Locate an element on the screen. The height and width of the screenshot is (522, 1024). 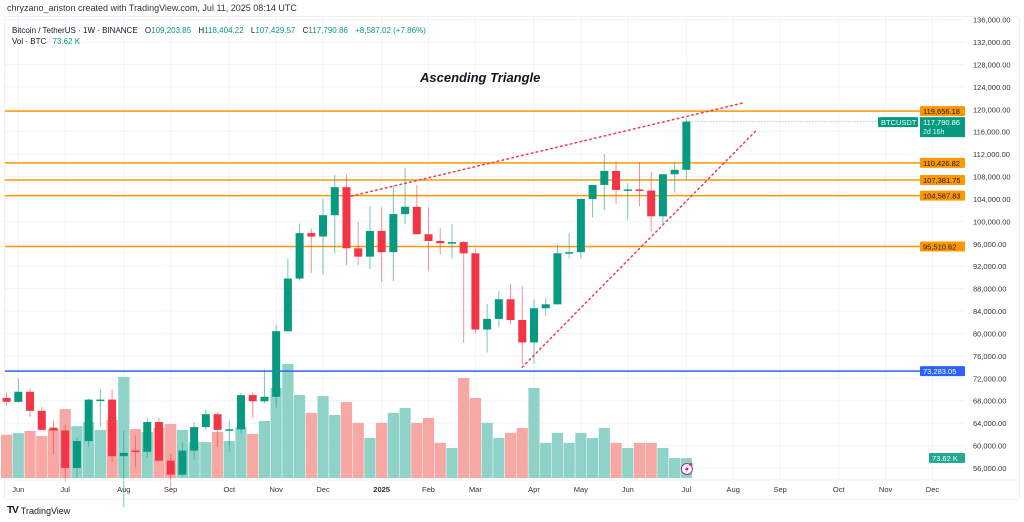
symbol-title: Bitcoin / TetherUS · 1W · BINANCE is located at coordinates (75, 30).